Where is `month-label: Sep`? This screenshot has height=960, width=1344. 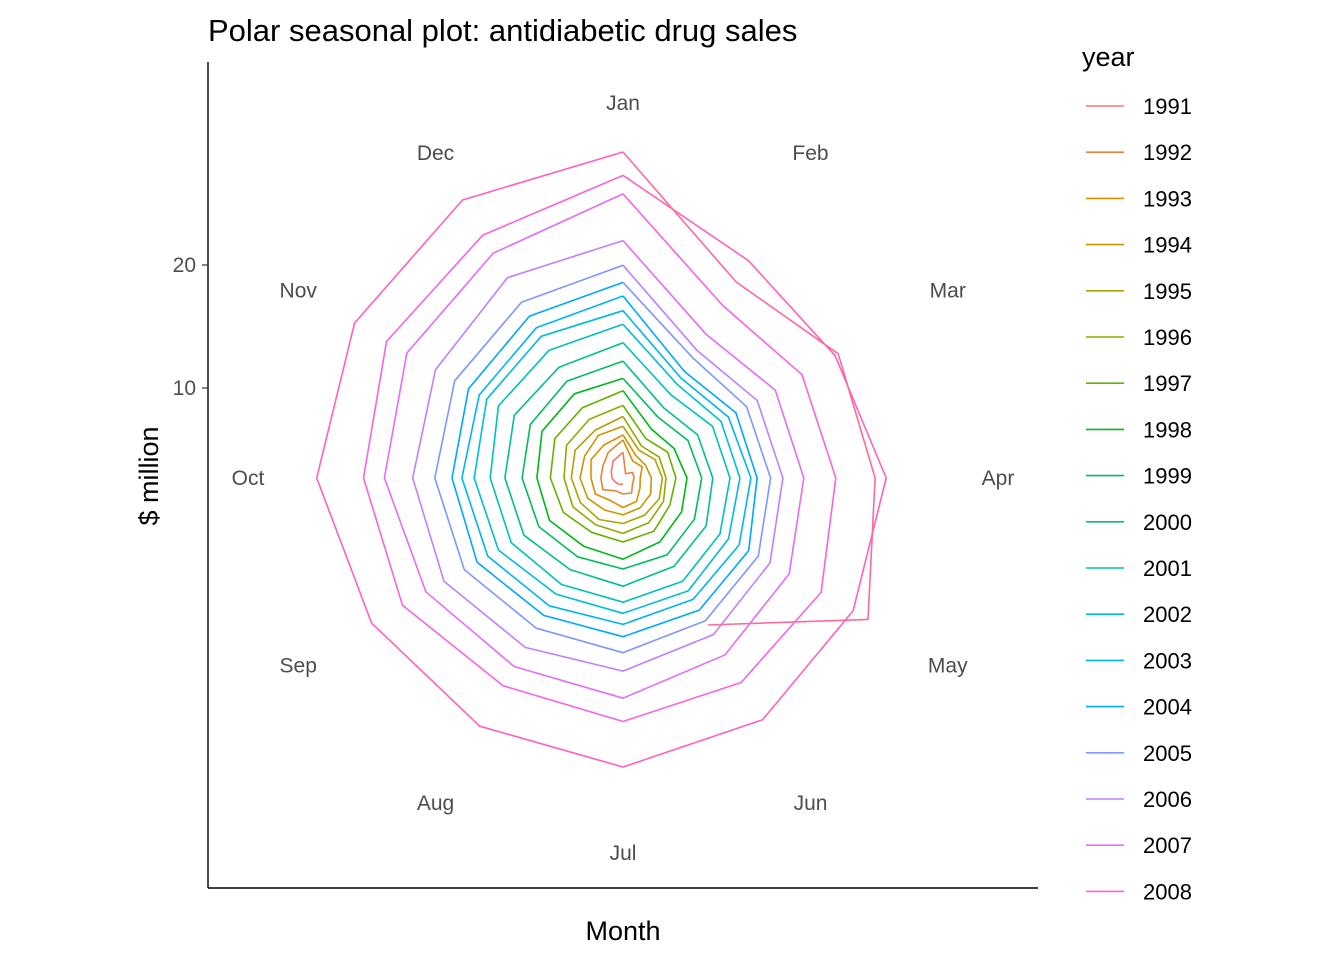 month-label: Sep is located at coordinates (298, 666).